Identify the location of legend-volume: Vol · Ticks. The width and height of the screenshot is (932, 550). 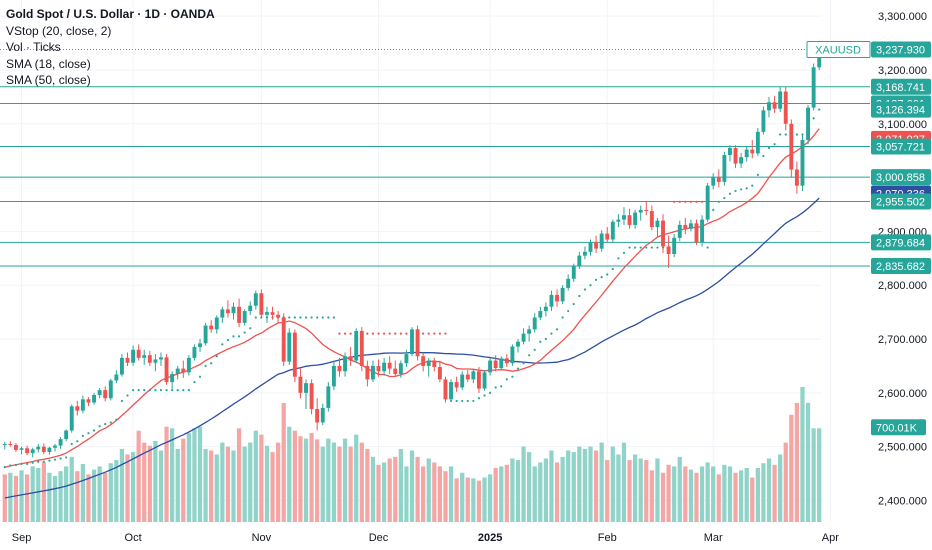
(33, 47).